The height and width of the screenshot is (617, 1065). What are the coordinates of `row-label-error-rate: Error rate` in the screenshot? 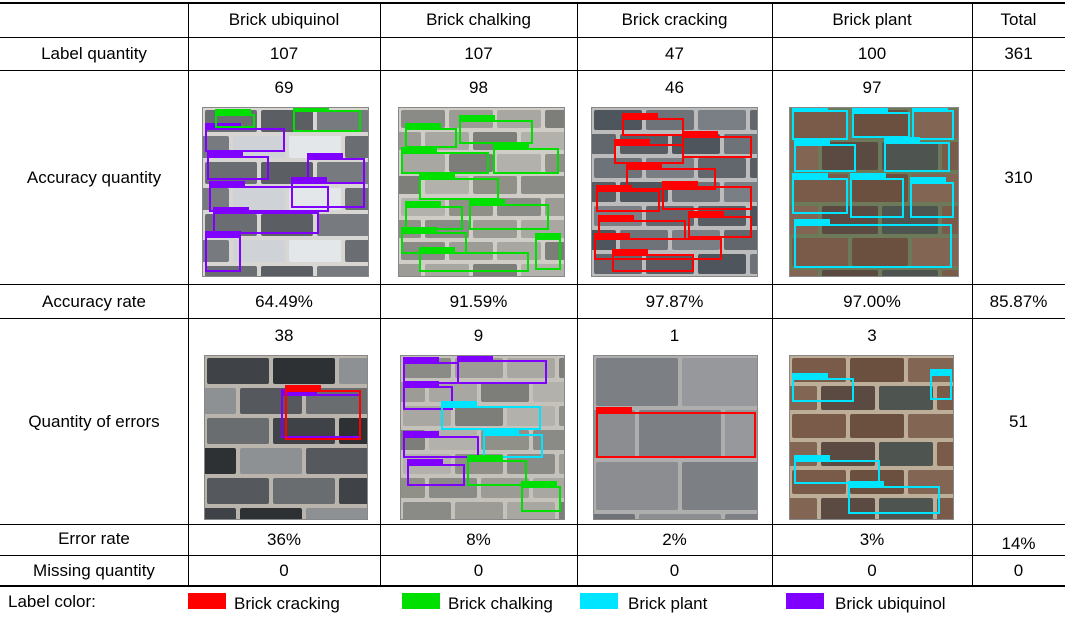 It's located at (94, 538).